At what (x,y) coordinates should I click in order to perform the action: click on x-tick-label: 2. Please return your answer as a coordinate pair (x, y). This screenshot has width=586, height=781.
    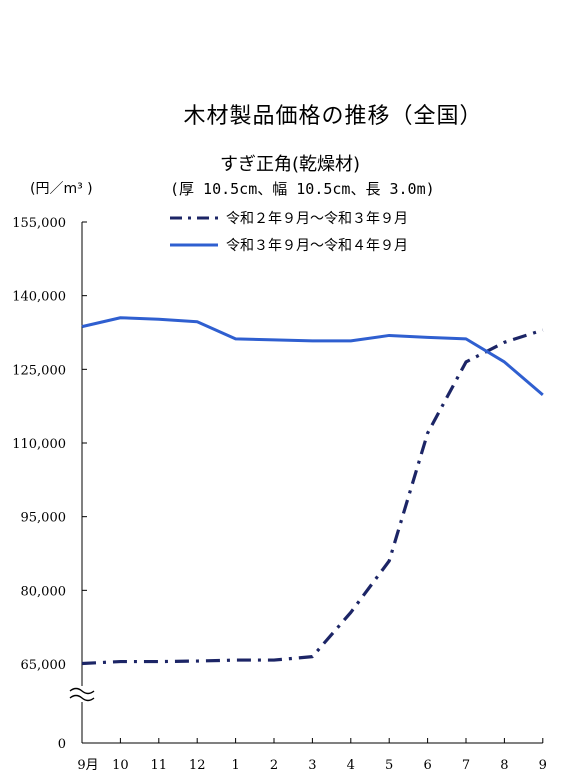
    Looking at the image, I should click on (274, 765).